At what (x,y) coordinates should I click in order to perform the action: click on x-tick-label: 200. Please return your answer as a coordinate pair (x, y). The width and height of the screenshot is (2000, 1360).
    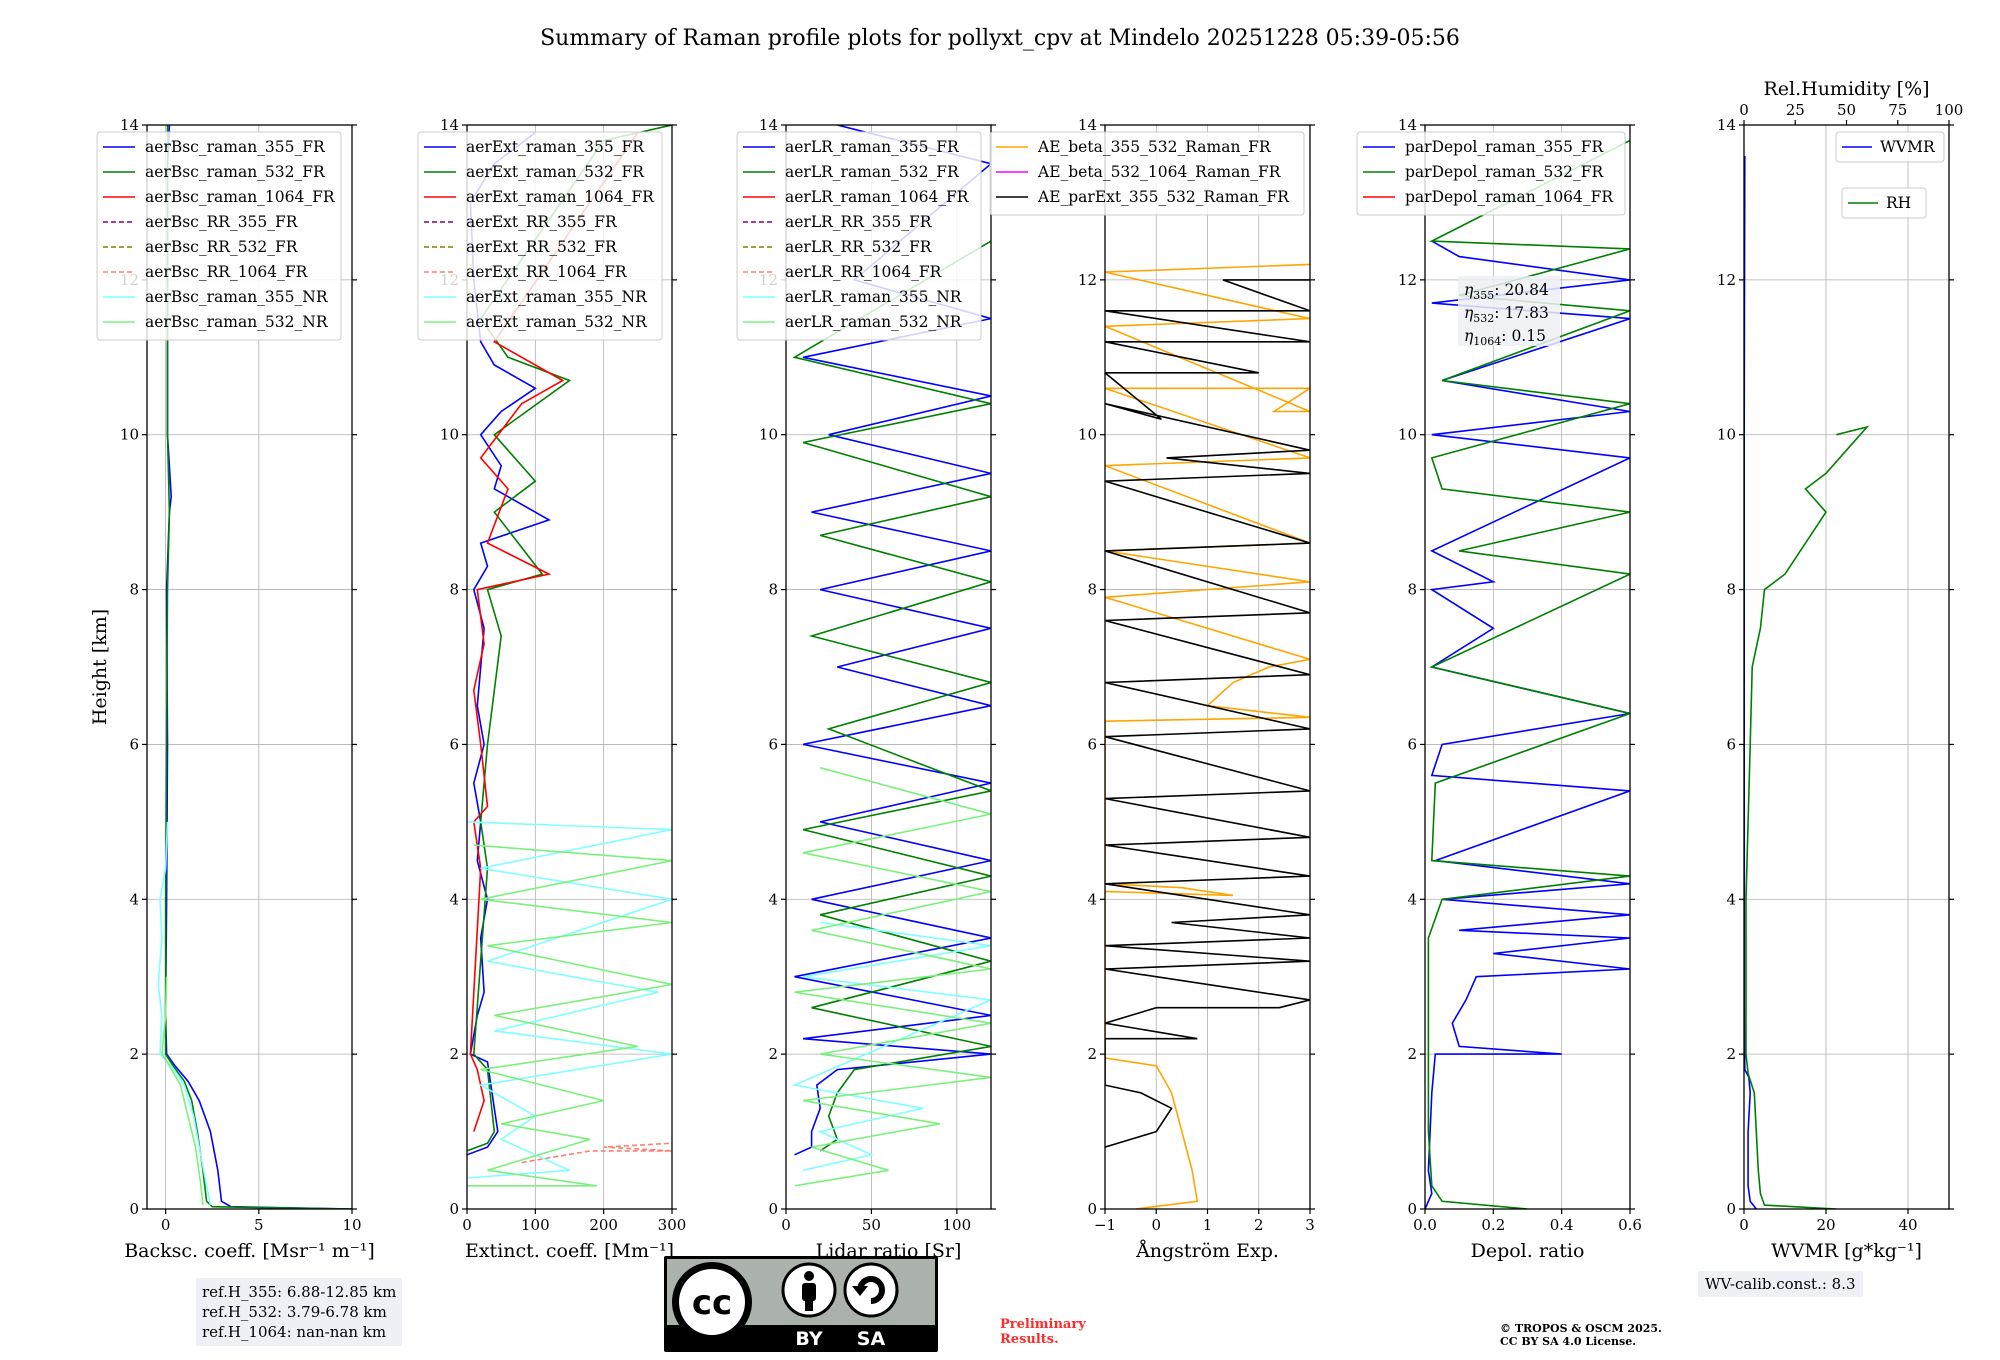
    Looking at the image, I should click on (603, 1225).